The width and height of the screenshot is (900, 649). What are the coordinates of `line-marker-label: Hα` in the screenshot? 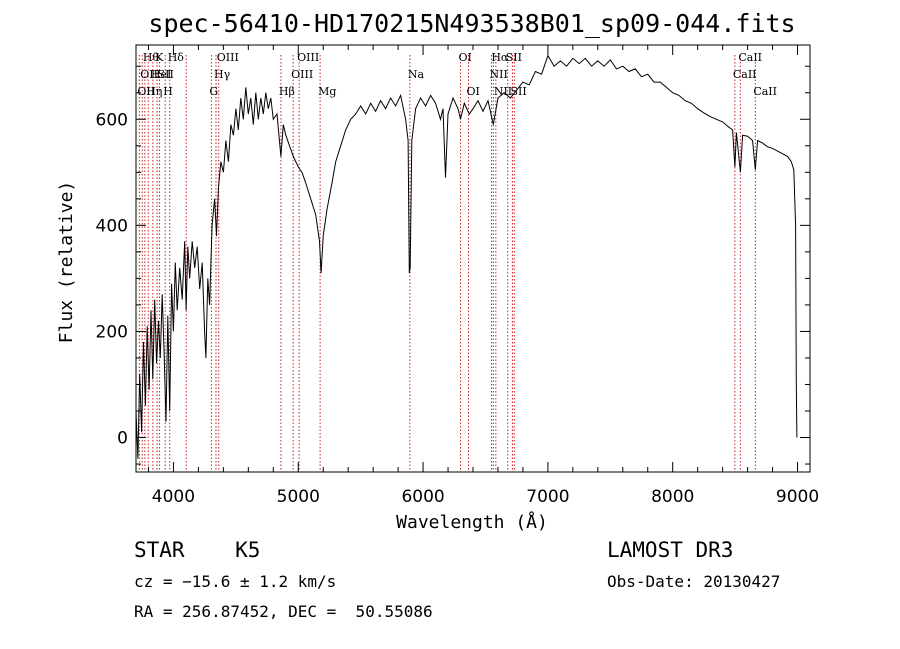 It's located at (500, 57).